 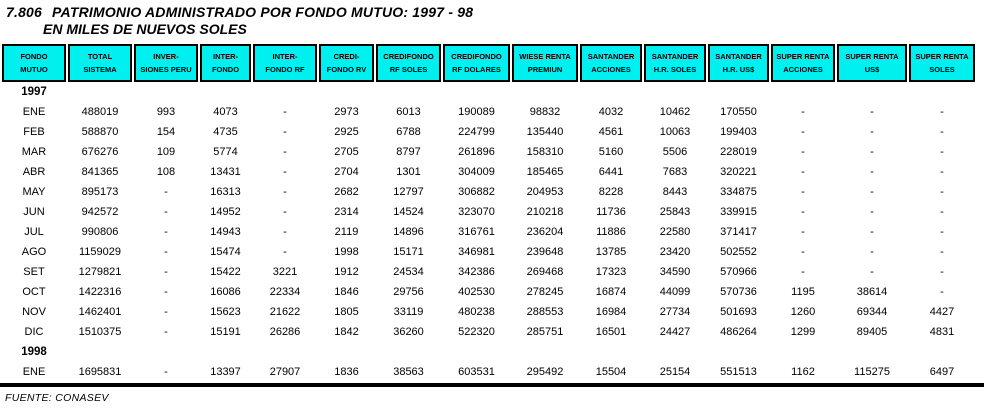 What do you see at coordinates (225, 272) in the screenshot?
I see `value-cell: 15422` at bounding box center [225, 272].